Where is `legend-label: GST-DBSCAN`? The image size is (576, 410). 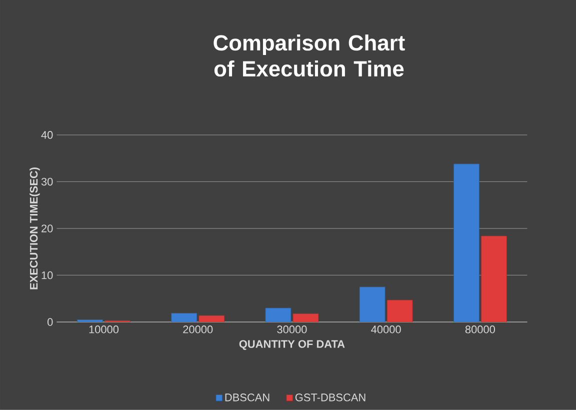 legend-label: GST-DBSCAN is located at coordinates (330, 398).